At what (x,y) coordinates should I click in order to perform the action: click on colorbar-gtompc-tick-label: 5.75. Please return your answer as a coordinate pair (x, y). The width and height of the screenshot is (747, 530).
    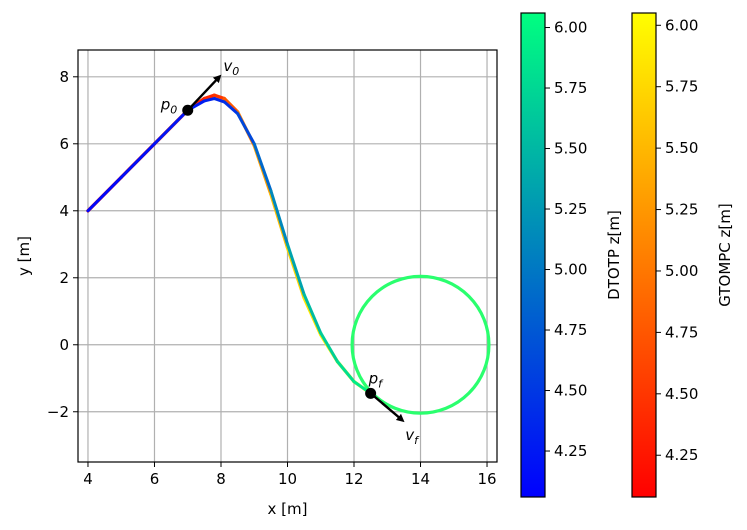
    Looking at the image, I should click on (681, 87).